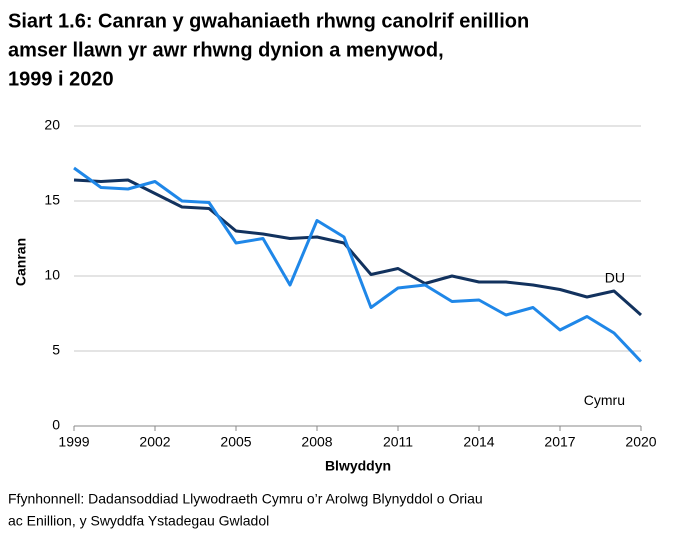  What do you see at coordinates (559, 442) in the screenshot?
I see `x-tick-label: 2017` at bounding box center [559, 442].